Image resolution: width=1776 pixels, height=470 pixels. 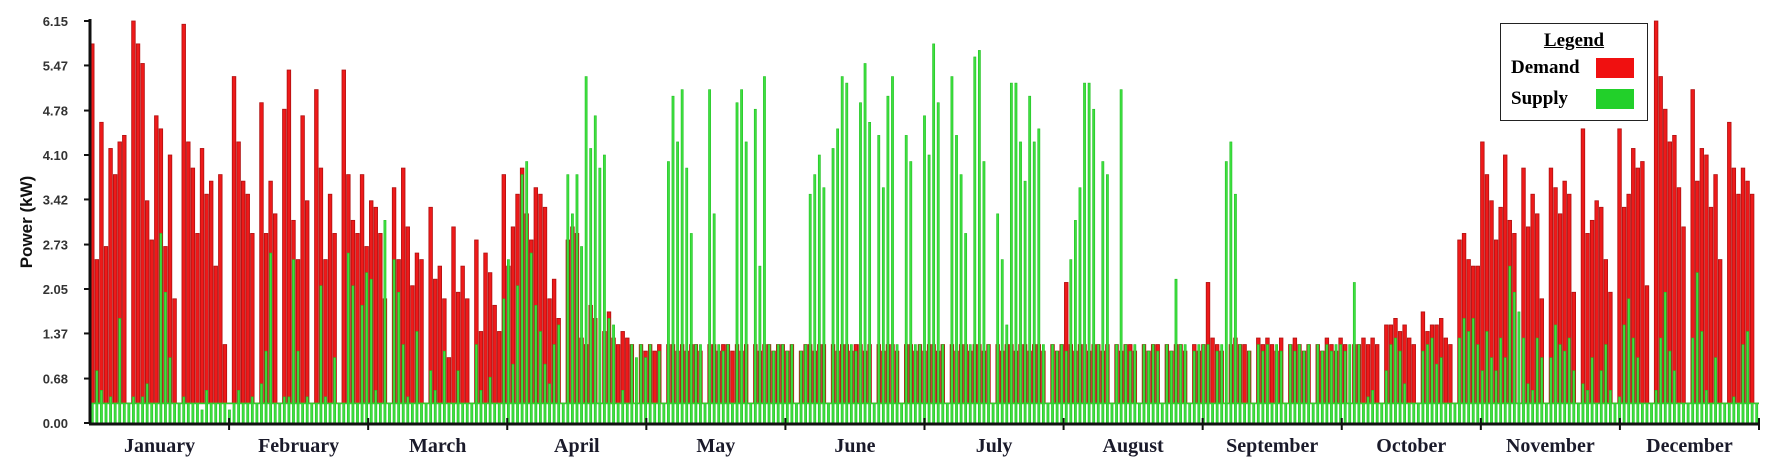 What do you see at coordinates (26, 222) in the screenshot?
I see `y-axis-label: Power (kW)` at bounding box center [26, 222].